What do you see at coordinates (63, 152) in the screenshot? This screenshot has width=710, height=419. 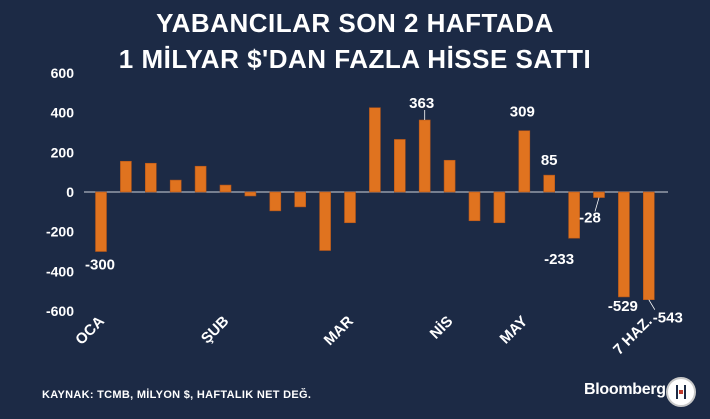 I see `y-tick-label: 200` at bounding box center [63, 152].